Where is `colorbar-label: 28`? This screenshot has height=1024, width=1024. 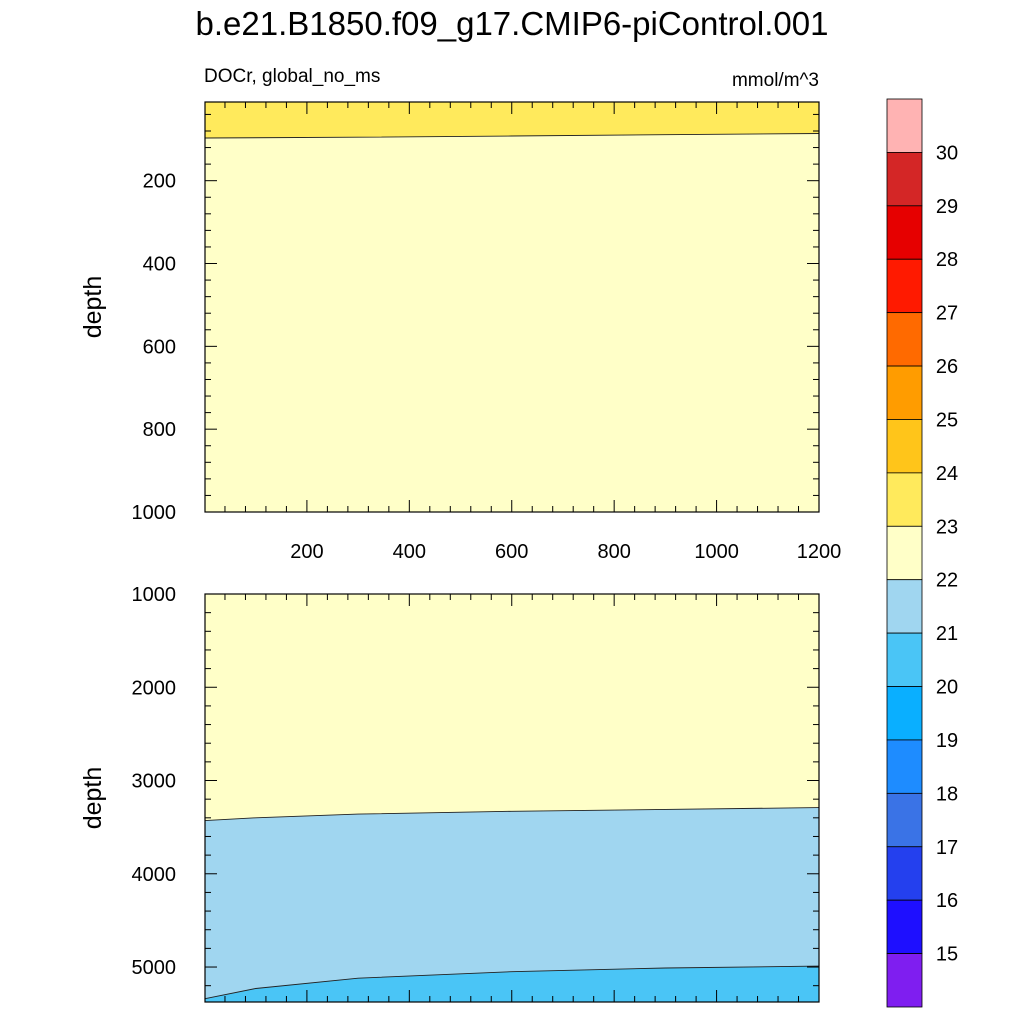
colorbar-label: 28 is located at coordinates (947, 260).